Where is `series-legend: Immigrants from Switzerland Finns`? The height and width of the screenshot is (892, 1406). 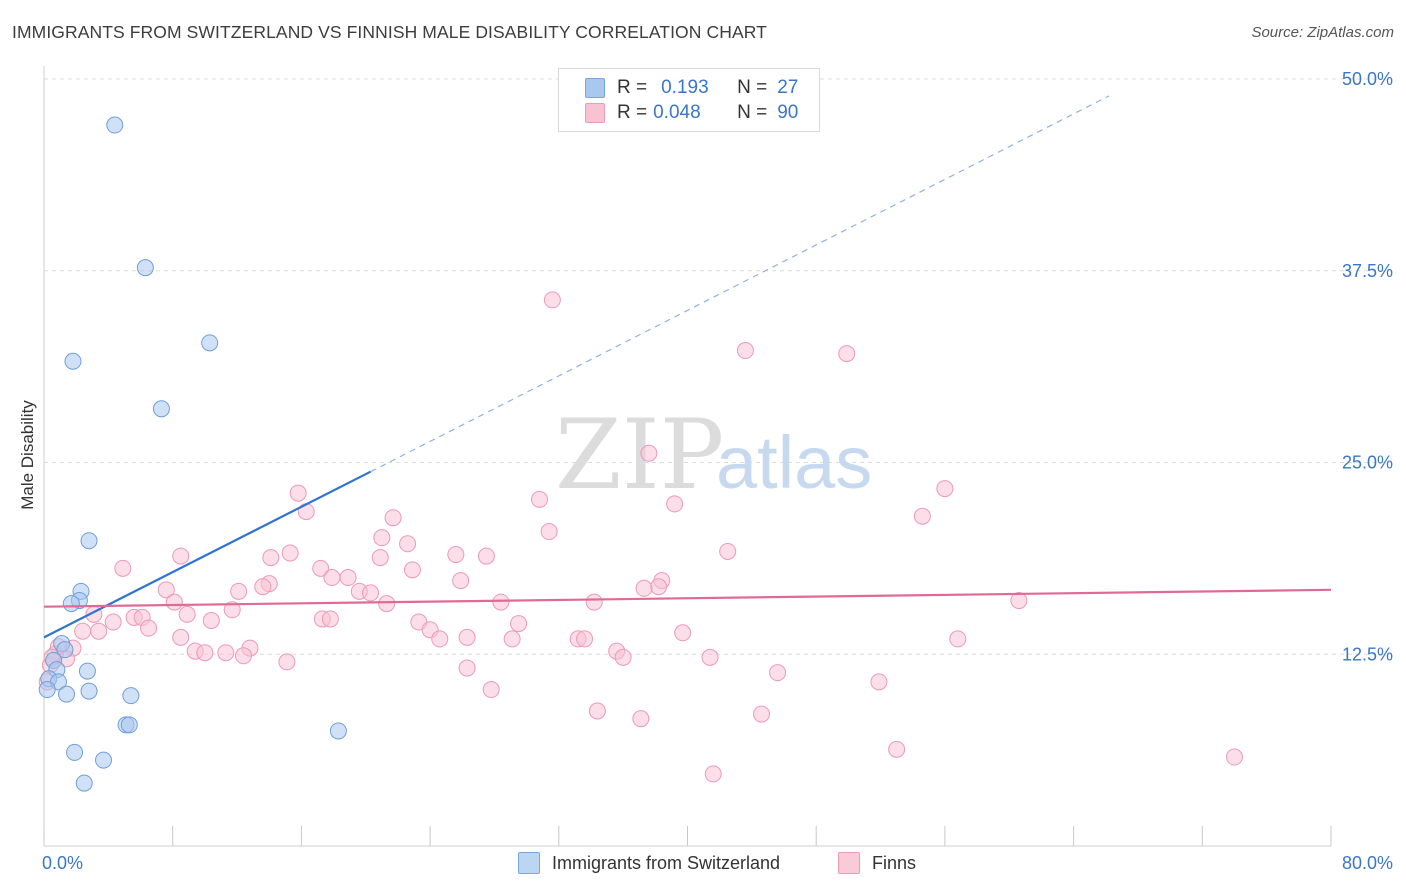
series-legend: Immigrants from Switzerland Finns is located at coordinates (703, 865).